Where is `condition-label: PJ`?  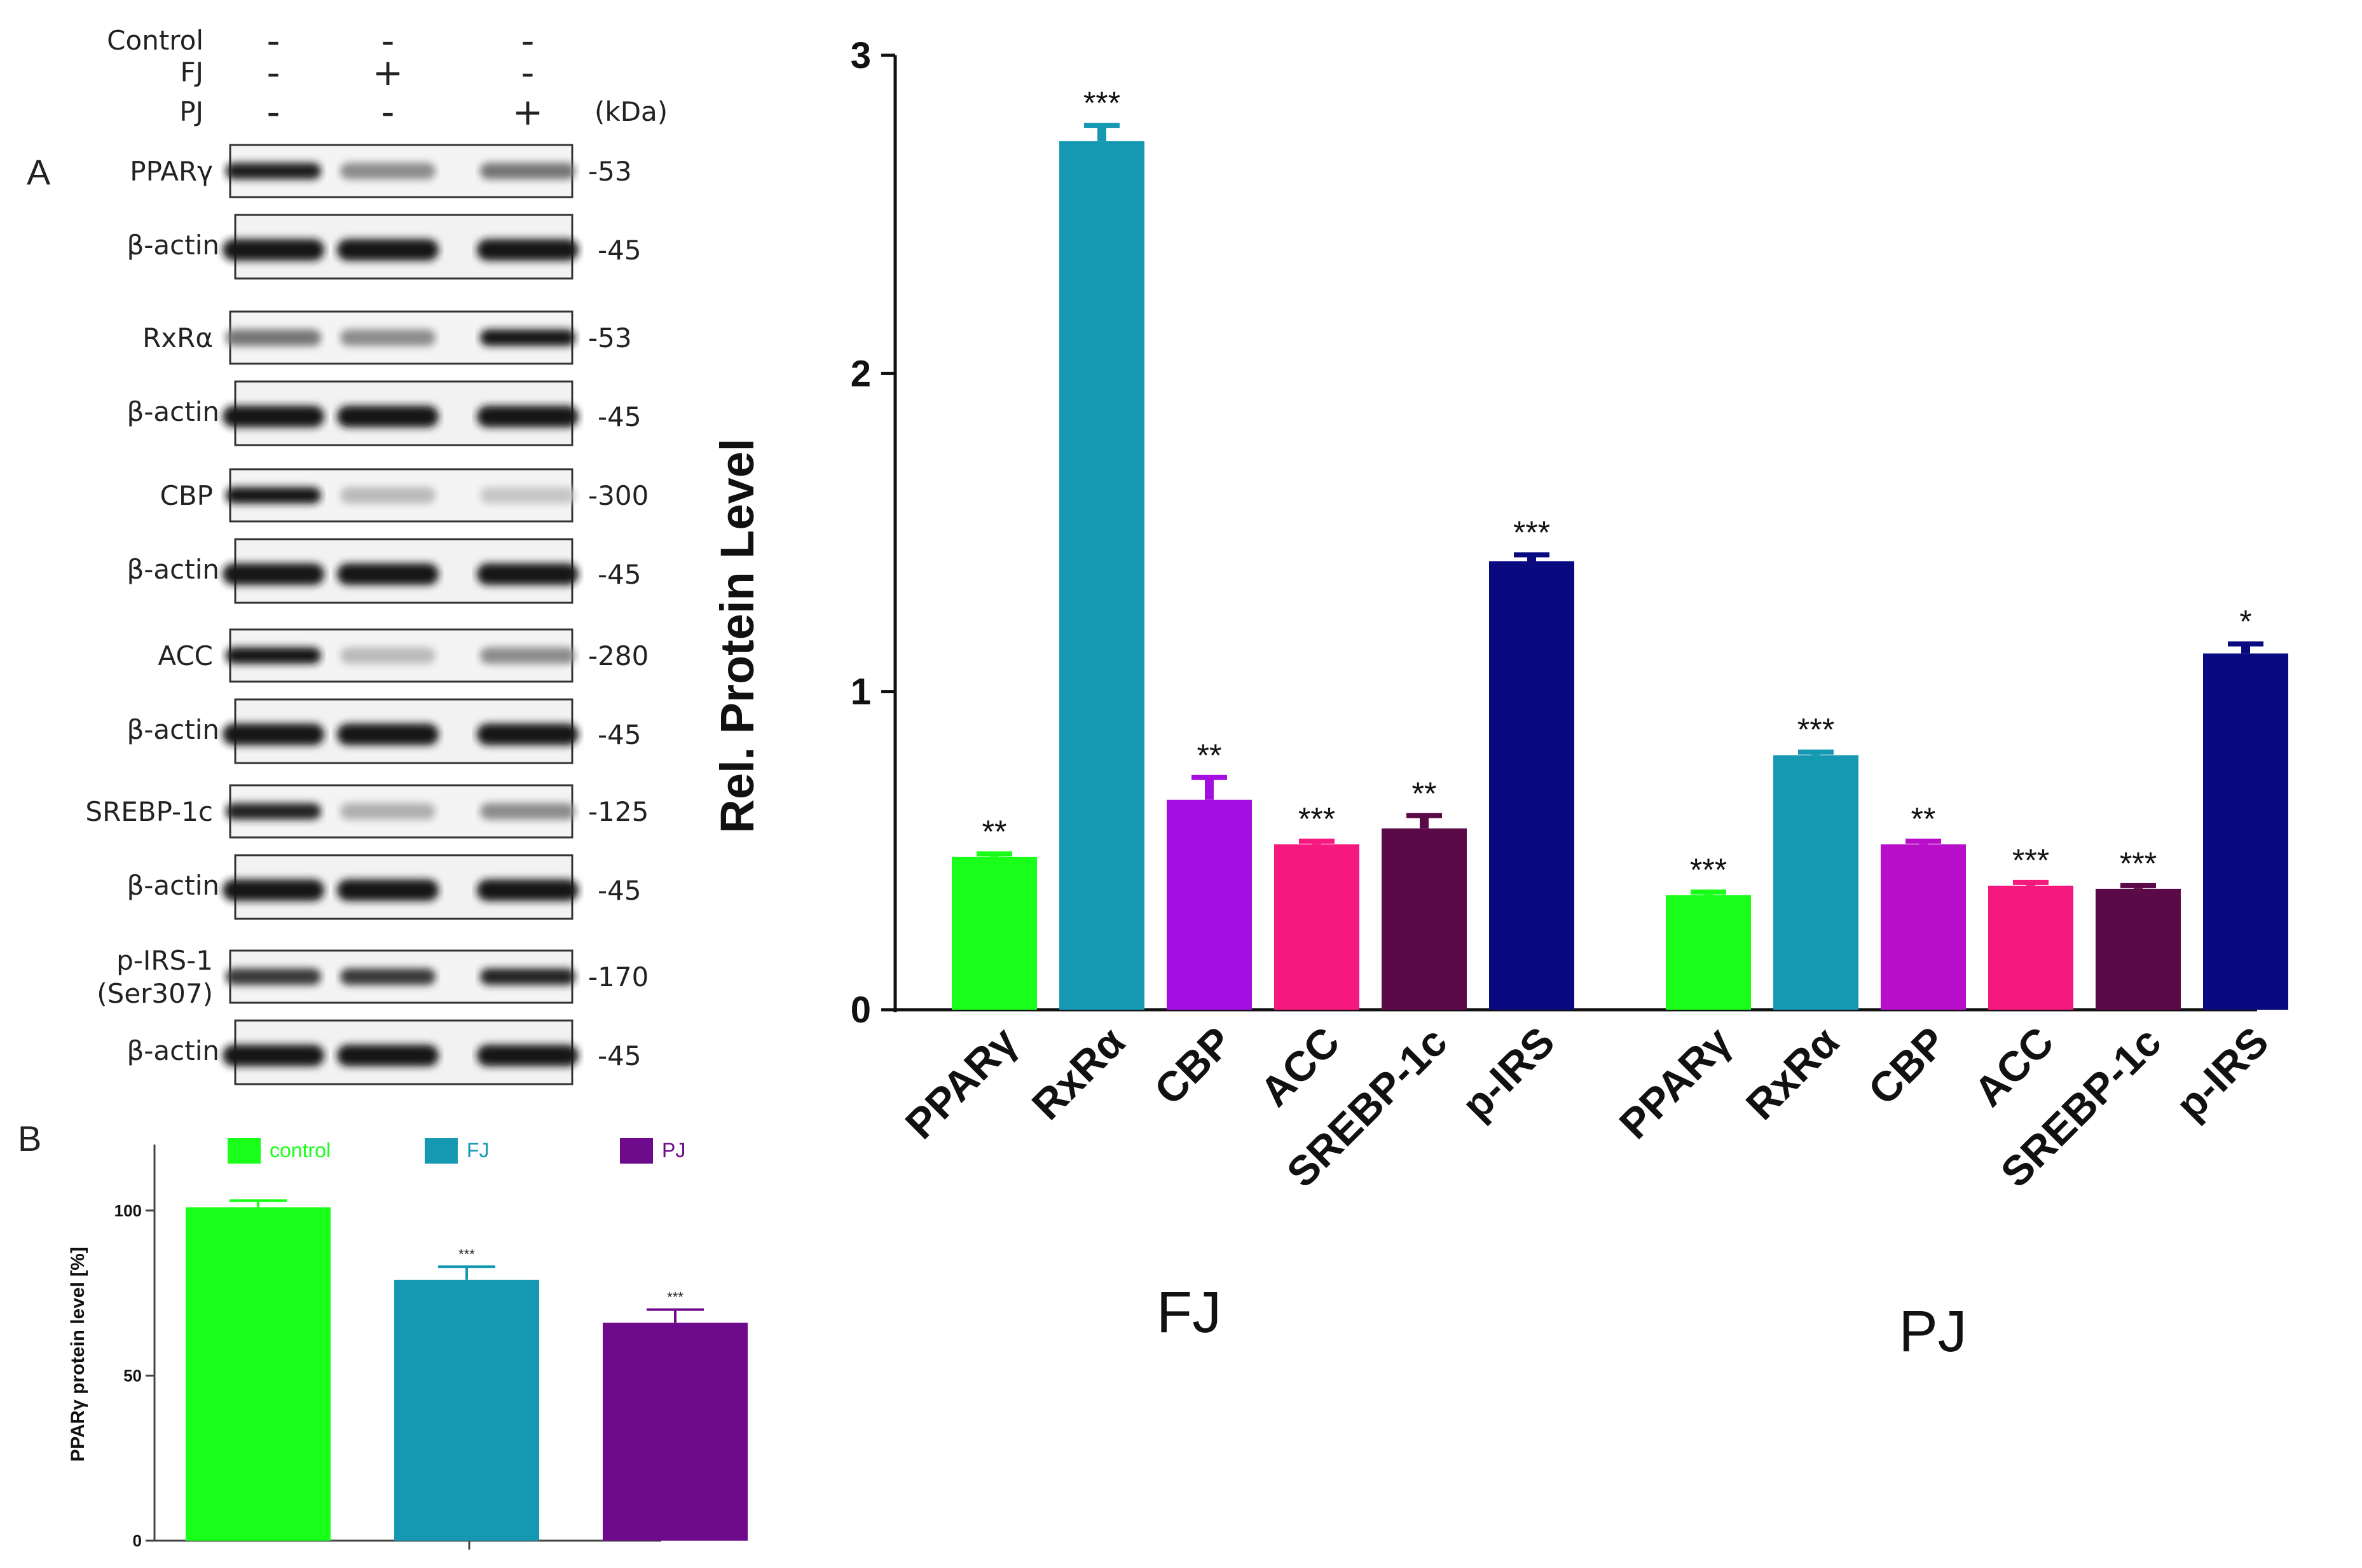 condition-label: PJ is located at coordinates (191, 111).